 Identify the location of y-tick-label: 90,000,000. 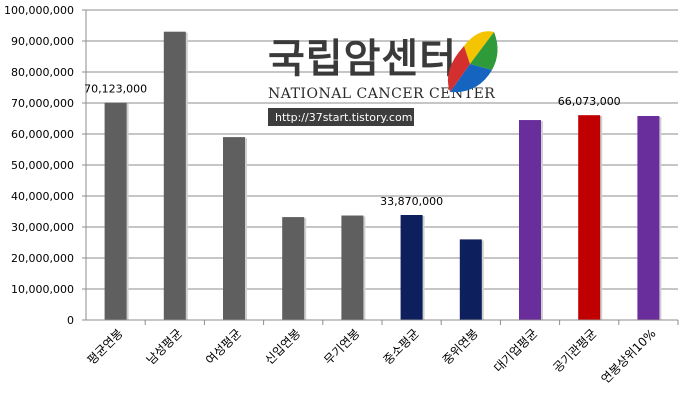
(42, 41).